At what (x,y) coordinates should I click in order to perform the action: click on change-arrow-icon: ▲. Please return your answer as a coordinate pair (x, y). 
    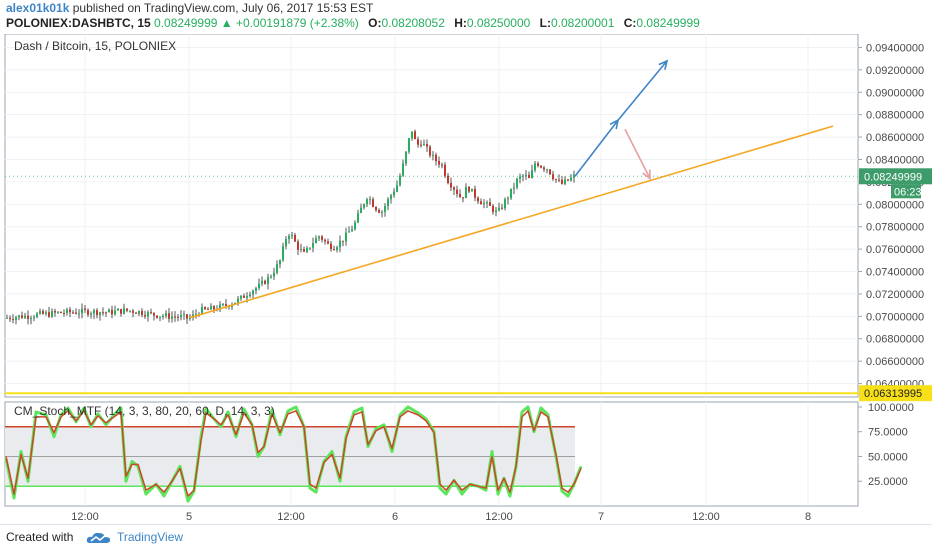
    Looking at the image, I should click on (226, 23).